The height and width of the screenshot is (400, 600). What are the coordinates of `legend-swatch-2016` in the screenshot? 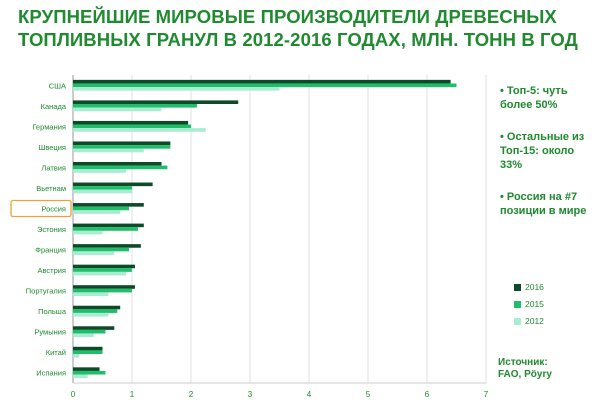 It's located at (517, 287).